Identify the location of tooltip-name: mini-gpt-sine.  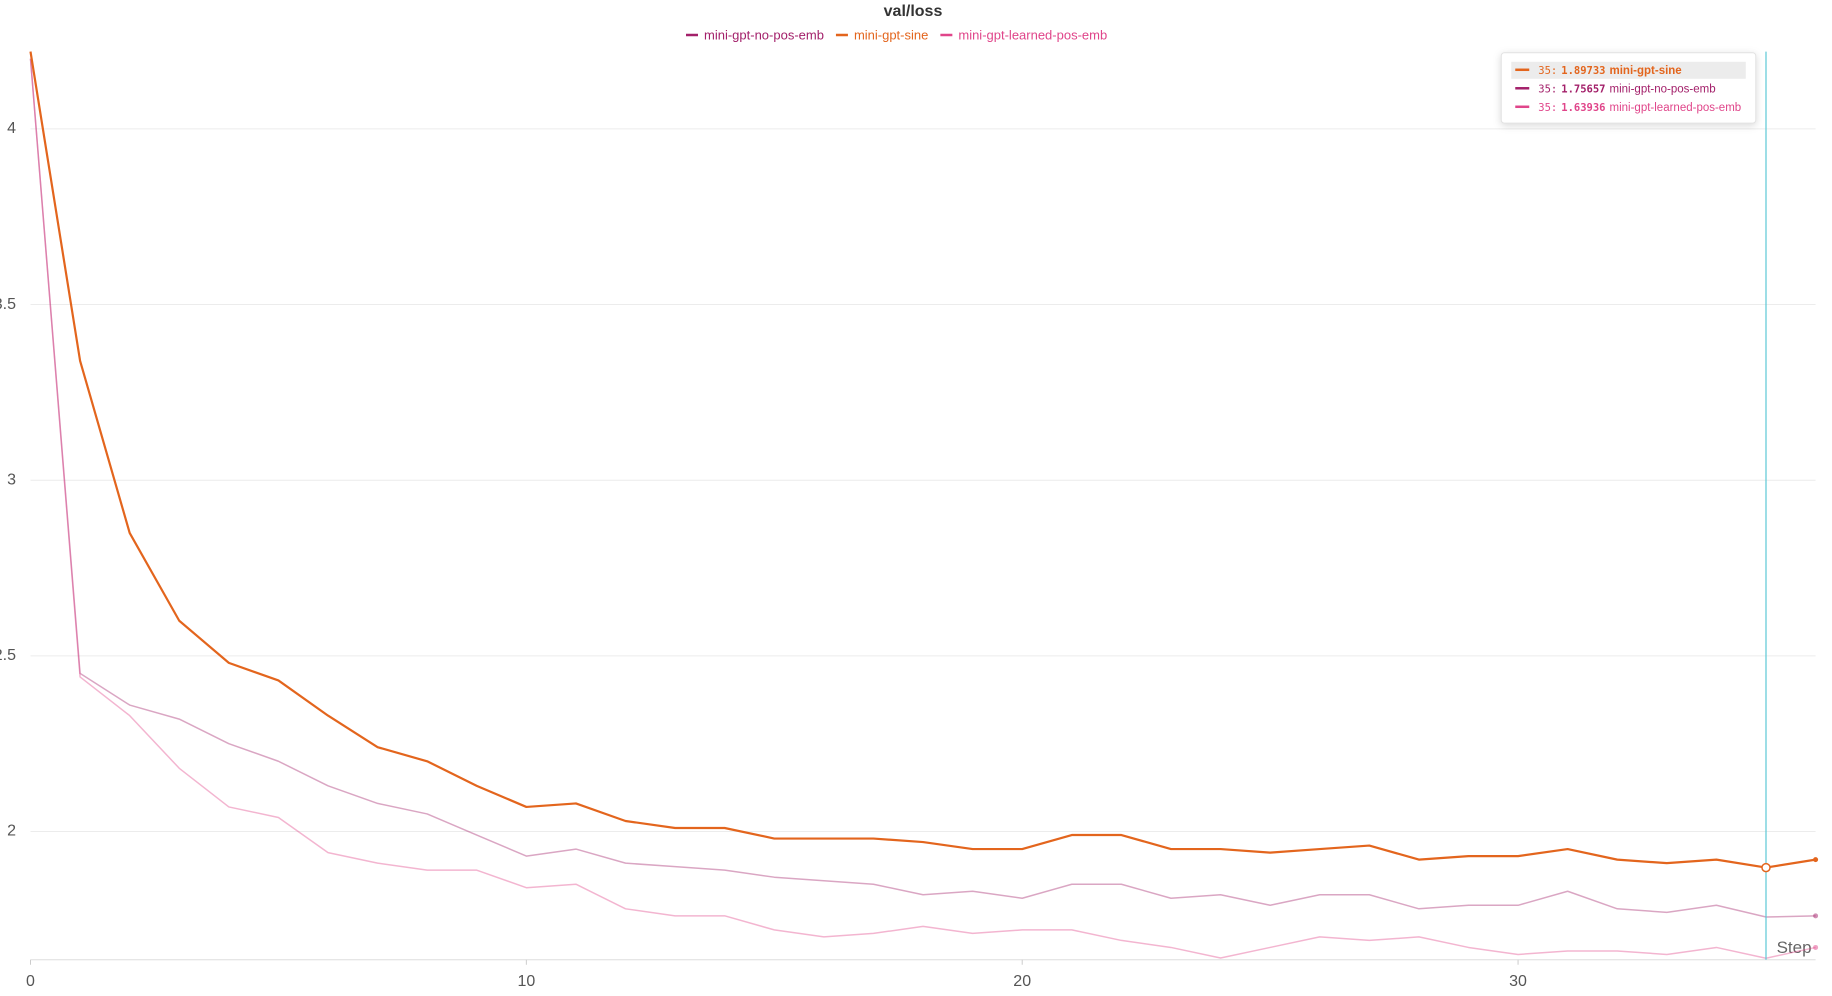
(1646, 71).